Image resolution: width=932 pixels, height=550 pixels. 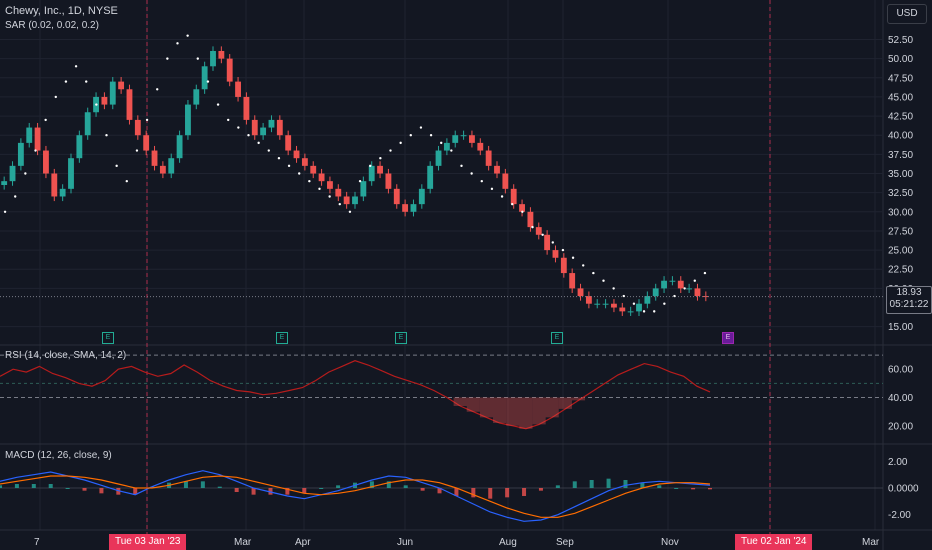 What do you see at coordinates (909, 292) in the screenshot?
I see `last-price-value: 18.93` at bounding box center [909, 292].